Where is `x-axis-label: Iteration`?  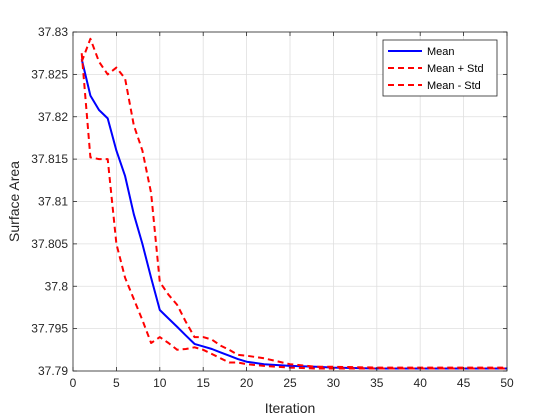 x-axis-label: Iteration is located at coordinates (290, 408).